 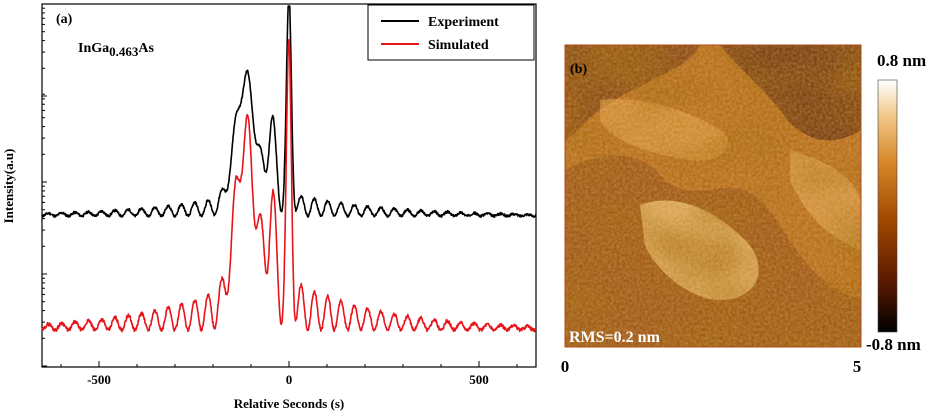 What do you see at coordinates (289, 379) in the screenshot?
I see `x-tick-label: 0` at bounding box center [289, 379].